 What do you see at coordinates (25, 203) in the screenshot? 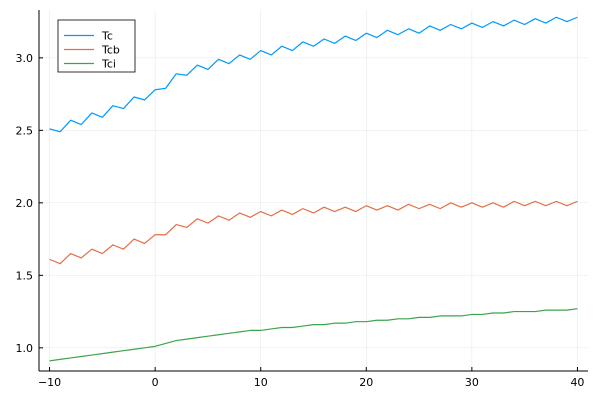
I see `y-tick-label: 2.0` at bounding box center [25, 203].